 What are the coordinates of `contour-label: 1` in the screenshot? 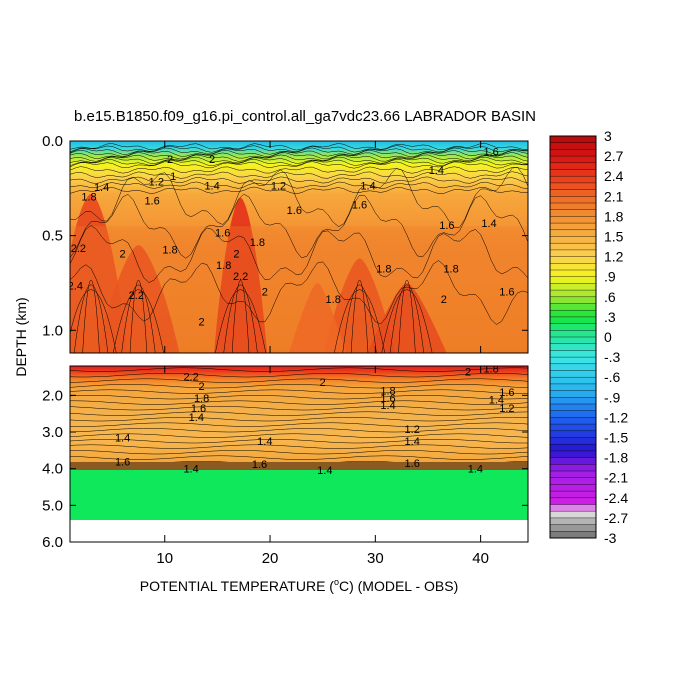 It's located at (173, 177).